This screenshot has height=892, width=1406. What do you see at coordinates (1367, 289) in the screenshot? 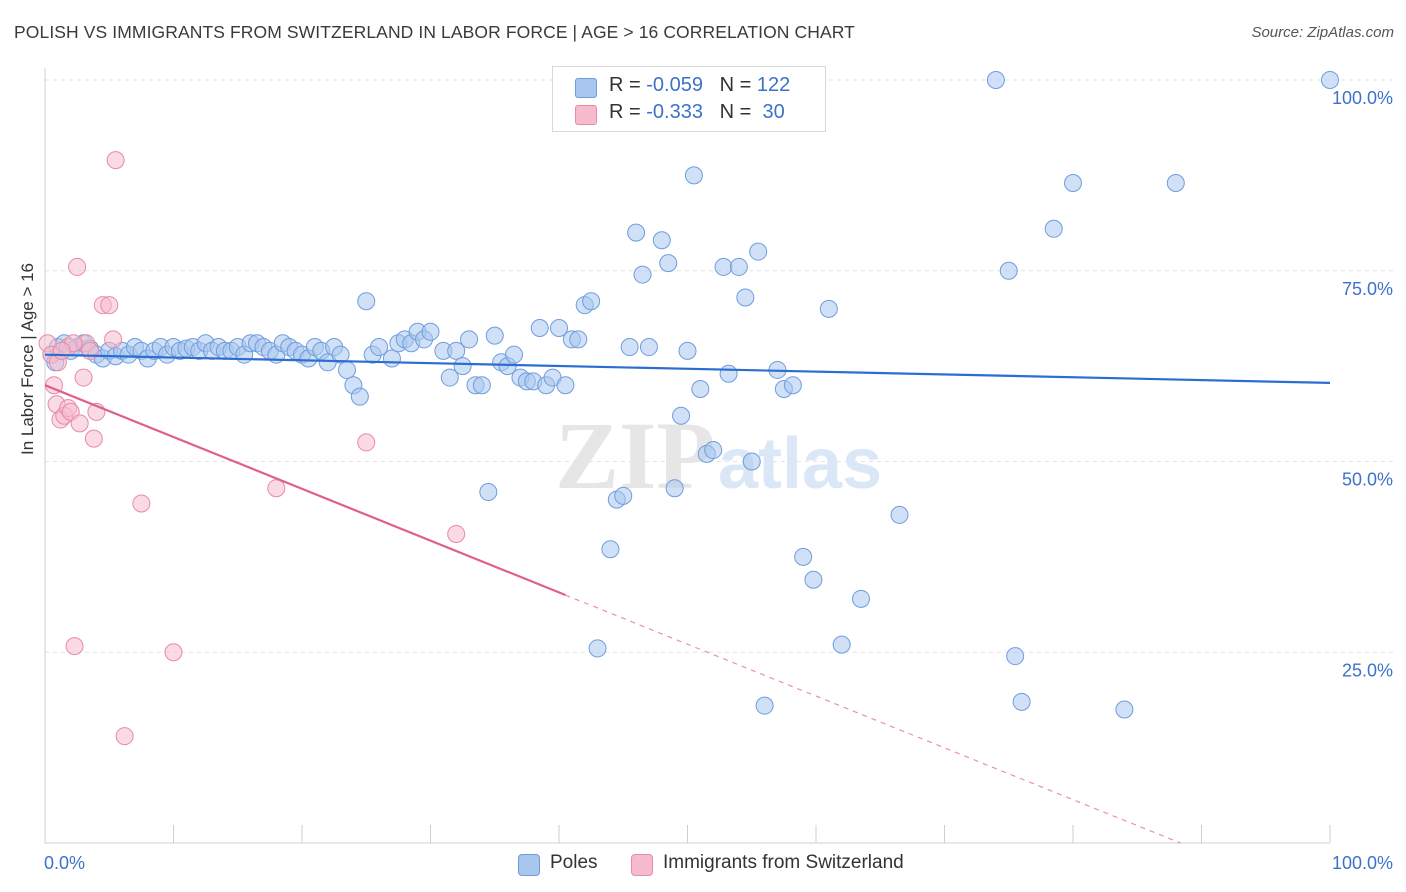
I see `y-tick-label: 75.0%` at bounding box center [1367, 289].